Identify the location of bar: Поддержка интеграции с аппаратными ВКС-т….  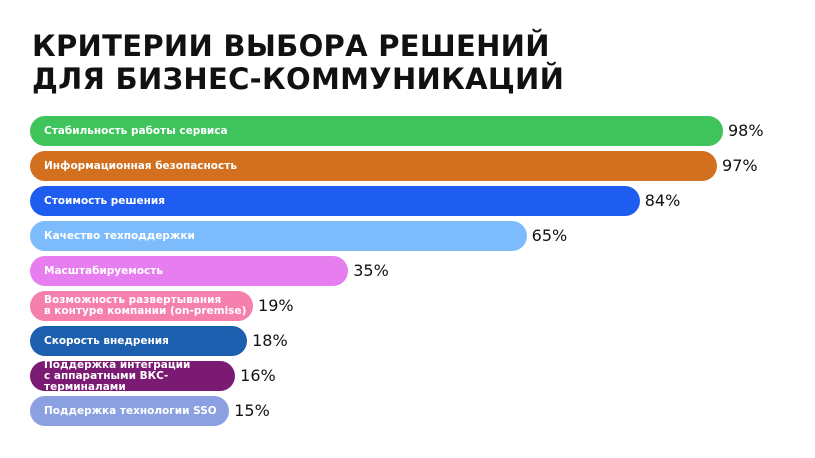
(133, 375).